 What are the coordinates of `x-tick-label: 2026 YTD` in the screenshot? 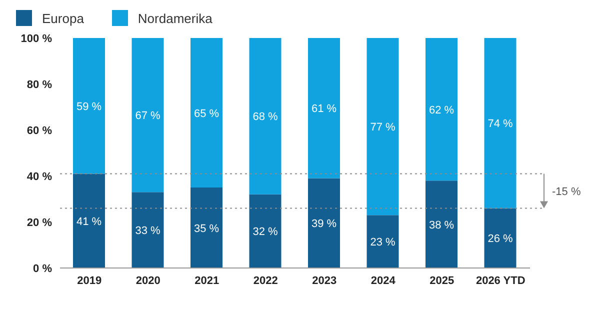 It's located at (501, 280).